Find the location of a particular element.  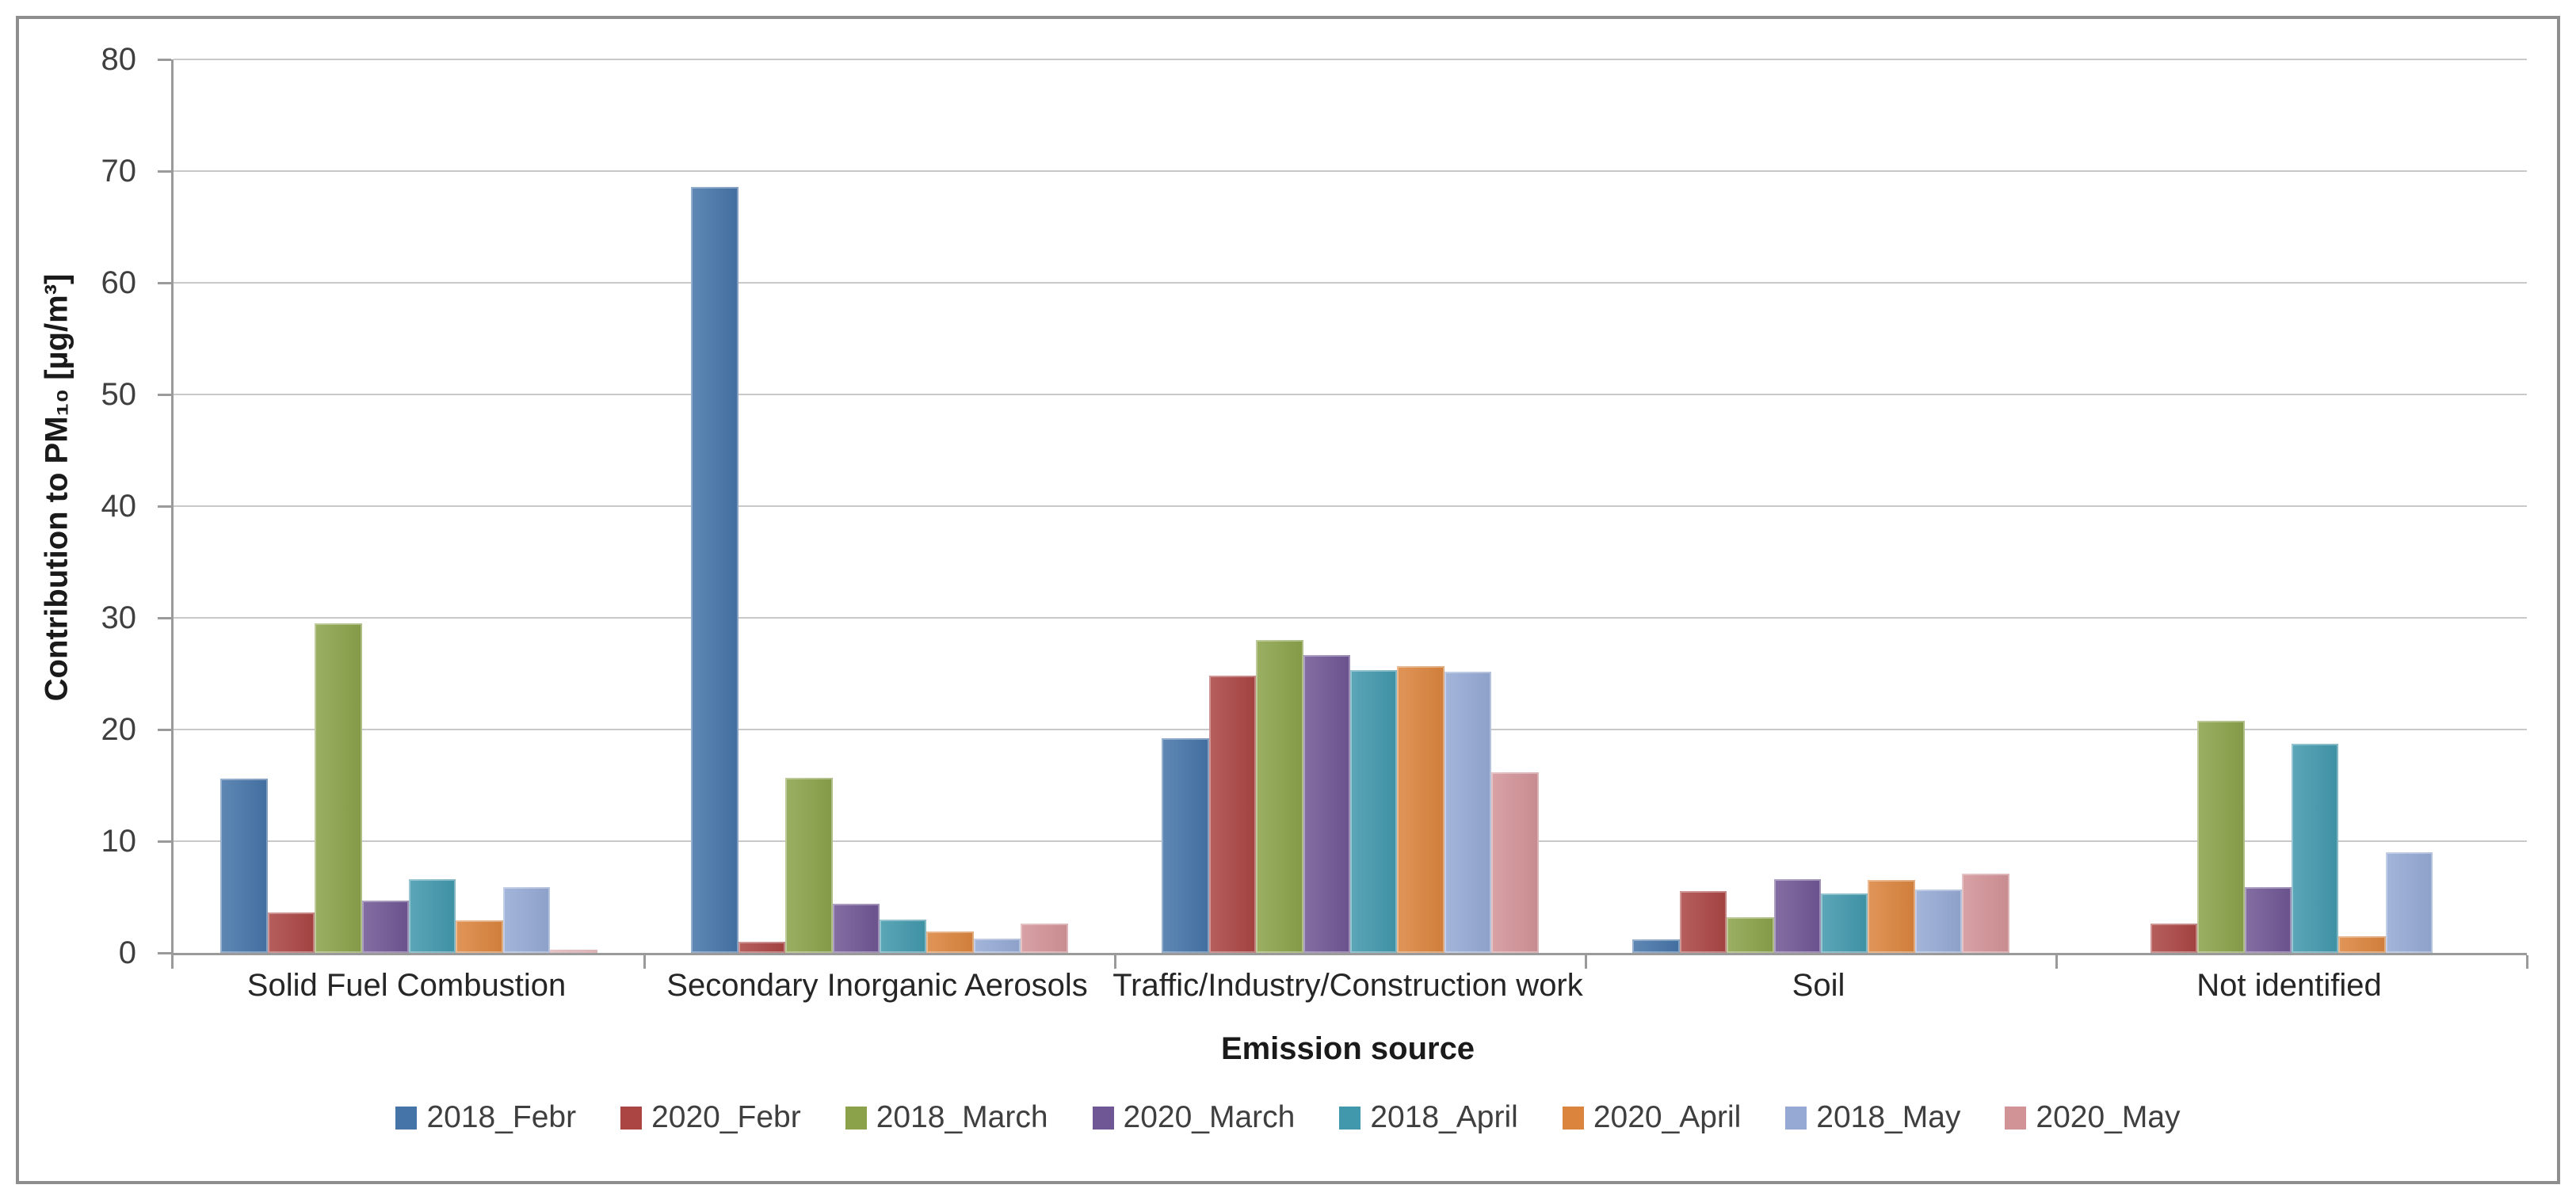

legend-label-2020_March: 2020_March is located at coordinates (1209, 1117).